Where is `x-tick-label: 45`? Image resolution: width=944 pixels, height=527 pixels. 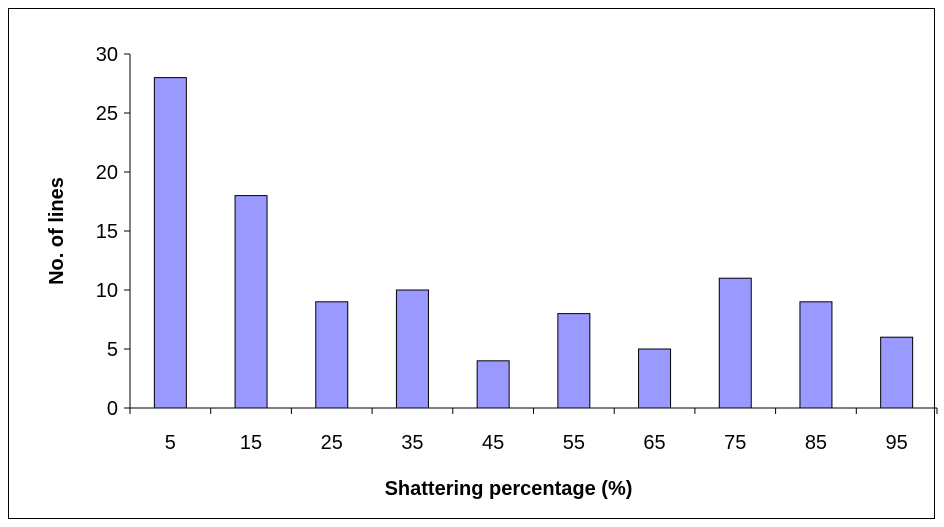 x-tick-label: 45 is located at coordinates (493, 443).